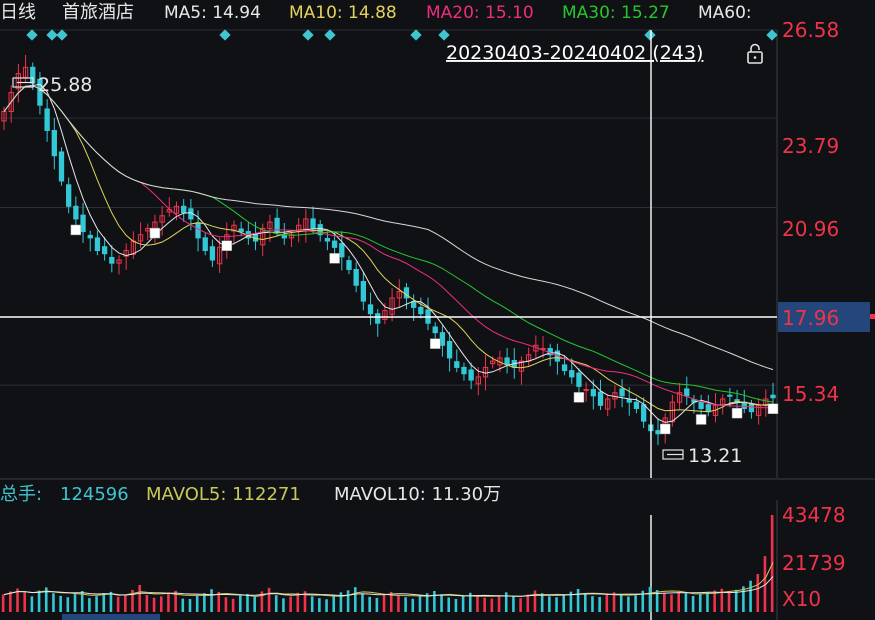  Describe the element at coordinates (388, 586) in the screenshot. I see `mavol10-line` at that location.